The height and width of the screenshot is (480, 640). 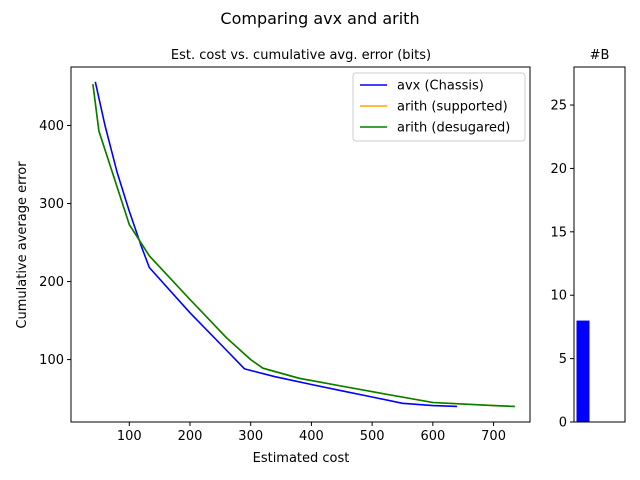 I want to click on legend-box, so click(x=439, y=107).